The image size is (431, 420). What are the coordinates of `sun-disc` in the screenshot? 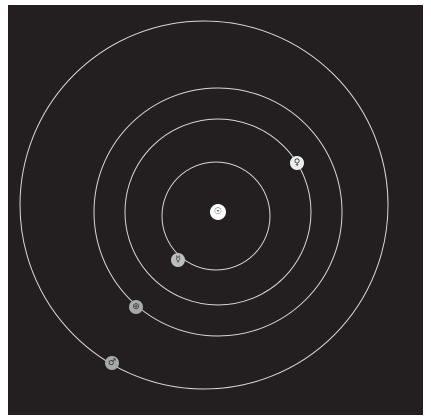 It's located at (218, 212).